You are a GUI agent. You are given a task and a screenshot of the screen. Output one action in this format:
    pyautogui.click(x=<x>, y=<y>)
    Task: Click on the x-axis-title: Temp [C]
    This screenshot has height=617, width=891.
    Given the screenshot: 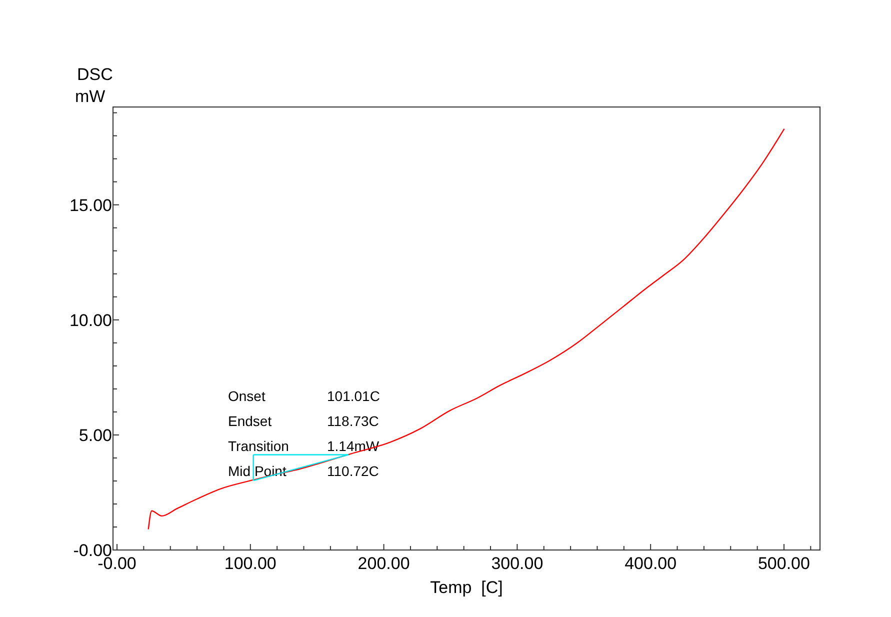 What is the action you would take?
    pyautogui.click(x=466, y=587)
    